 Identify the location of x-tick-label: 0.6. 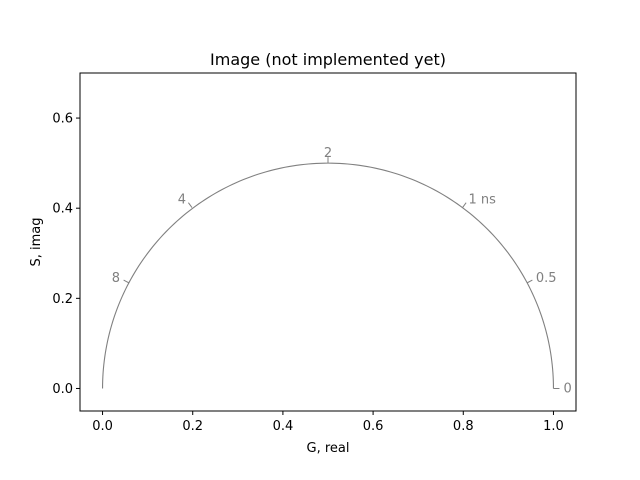
(373, 426).